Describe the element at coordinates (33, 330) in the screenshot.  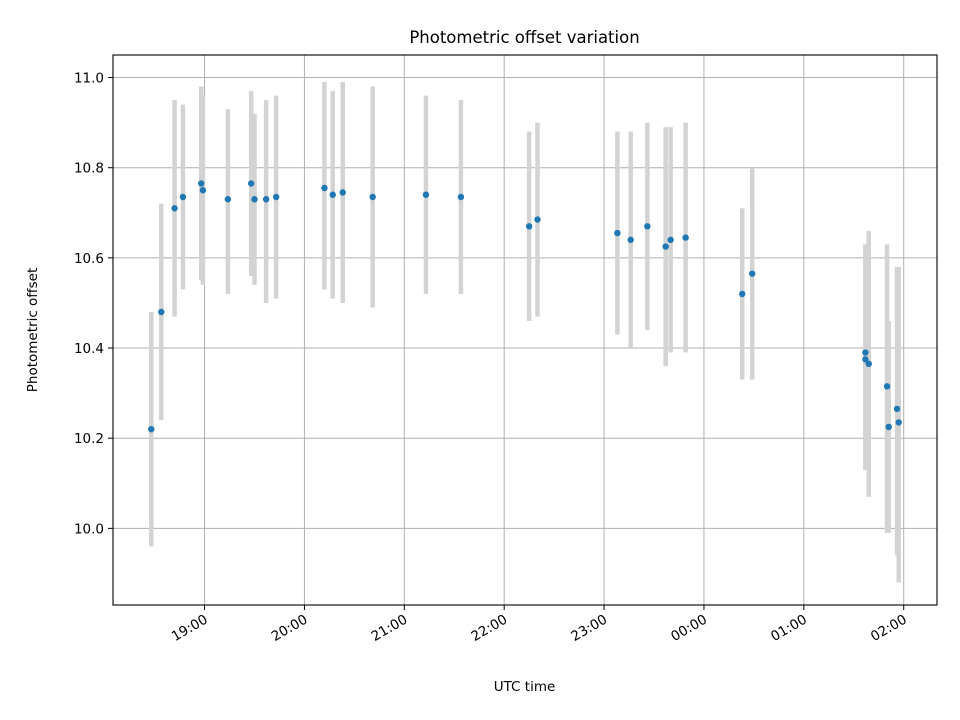
I see `y-axis-label: Photometric offset` at that location.